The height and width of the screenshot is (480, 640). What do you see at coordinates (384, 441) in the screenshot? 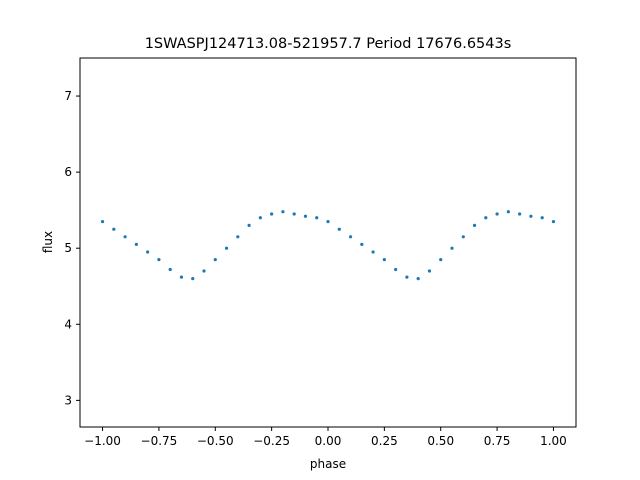
I see `x-tick-label: 0.25` at bounding box center [384, 441].